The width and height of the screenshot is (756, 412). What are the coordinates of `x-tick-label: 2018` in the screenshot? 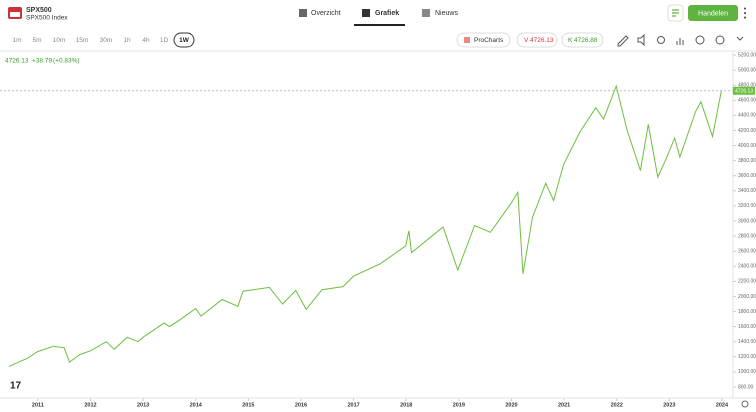 It's located at (406, 405).